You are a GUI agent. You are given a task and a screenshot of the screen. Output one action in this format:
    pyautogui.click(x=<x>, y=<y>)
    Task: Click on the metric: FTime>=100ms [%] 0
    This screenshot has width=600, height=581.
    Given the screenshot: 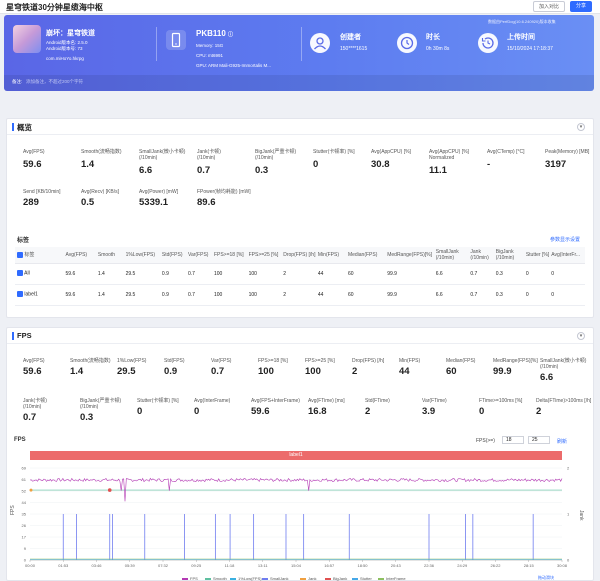 What is the action you would take?
    pyautogui.click(x=500, y=407)
    